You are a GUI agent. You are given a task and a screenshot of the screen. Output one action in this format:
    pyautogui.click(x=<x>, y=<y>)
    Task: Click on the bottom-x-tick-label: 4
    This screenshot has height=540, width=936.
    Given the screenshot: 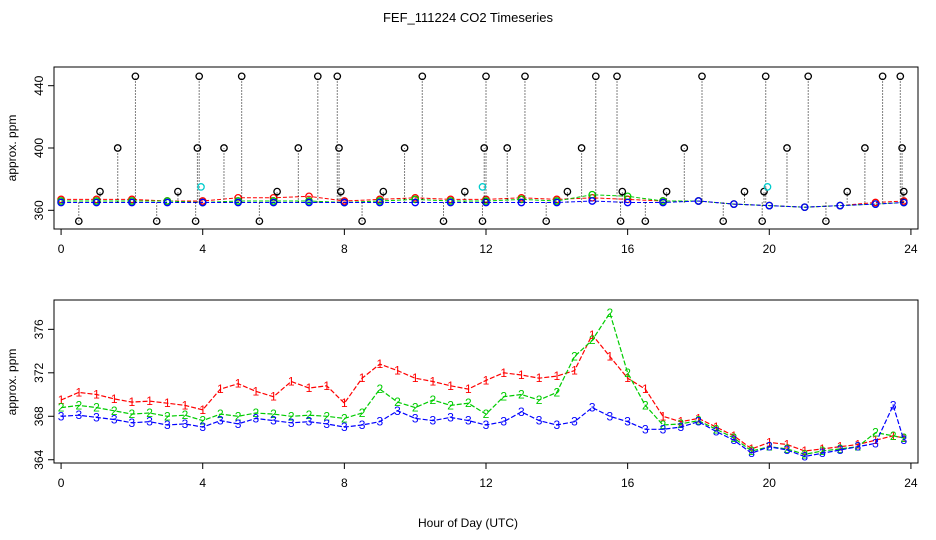 What is the action you would take?
    pyautogui.click(x=202, y=483)
    